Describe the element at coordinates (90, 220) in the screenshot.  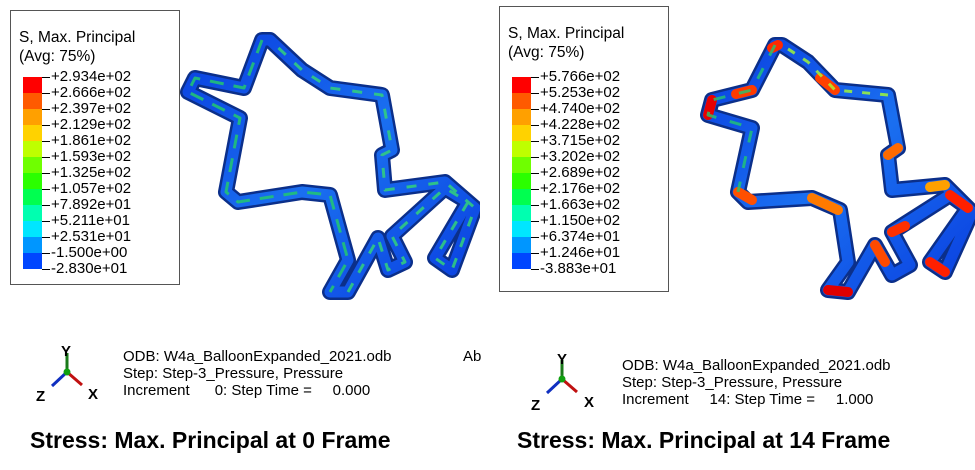
I see `legend-value: +5.211e+01` at that location.